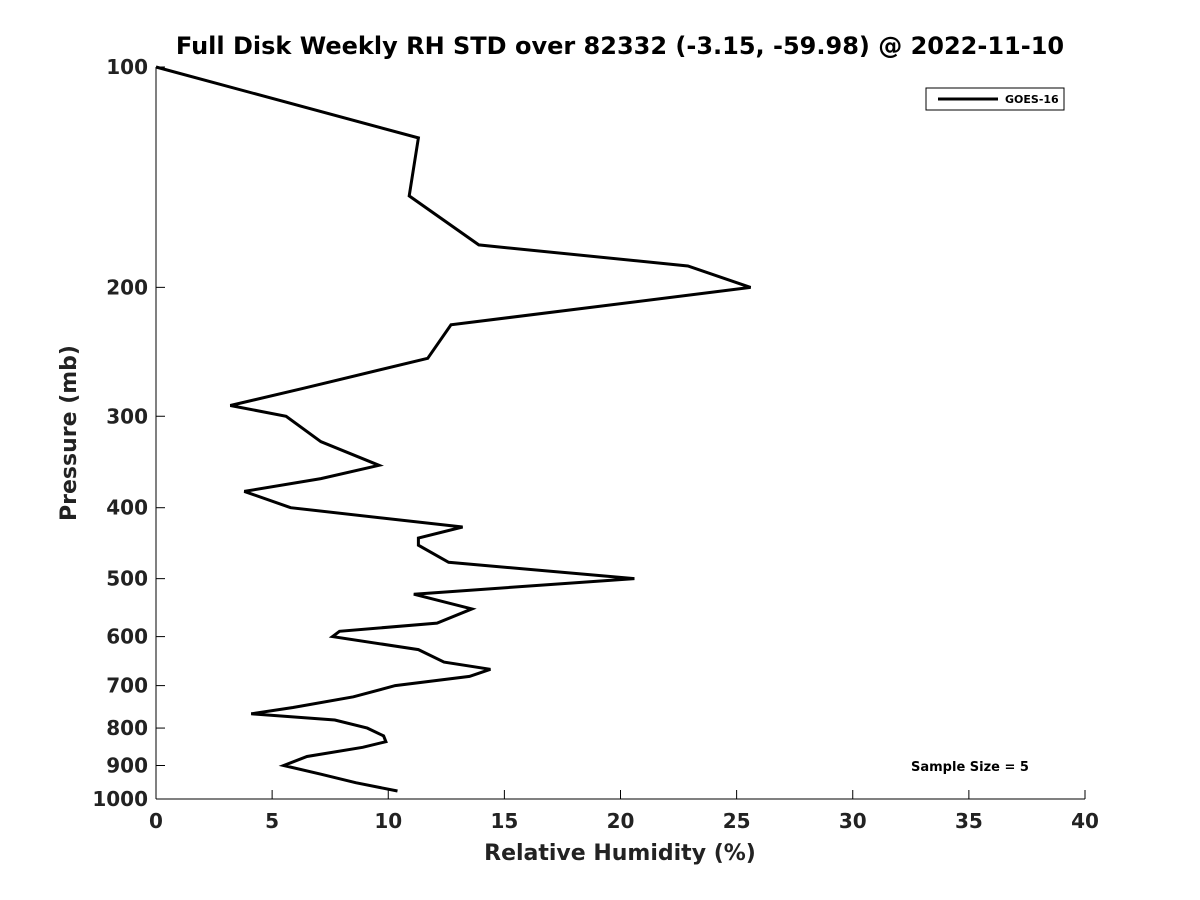 The width and height of the screenshot is (1200, 900). What do you see at coordinates (127, 287) in the screenshot?
I see `y-tick-label: 200` at bounding box center [127, 287].